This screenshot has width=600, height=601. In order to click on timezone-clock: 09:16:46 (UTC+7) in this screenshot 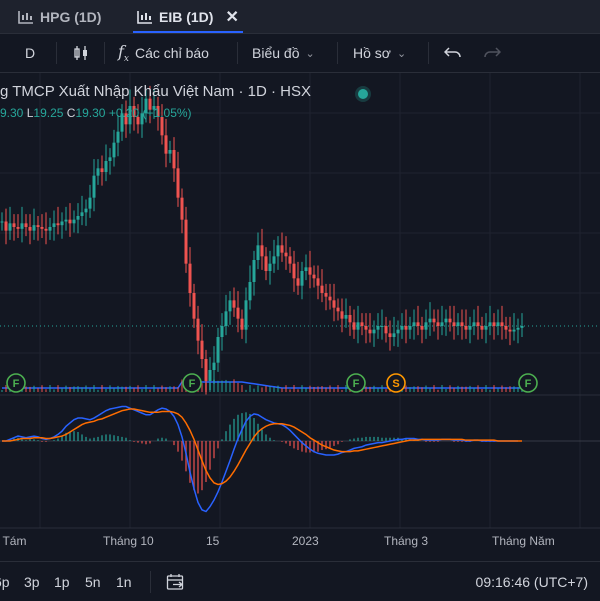, I will do `click(532, 581)`.